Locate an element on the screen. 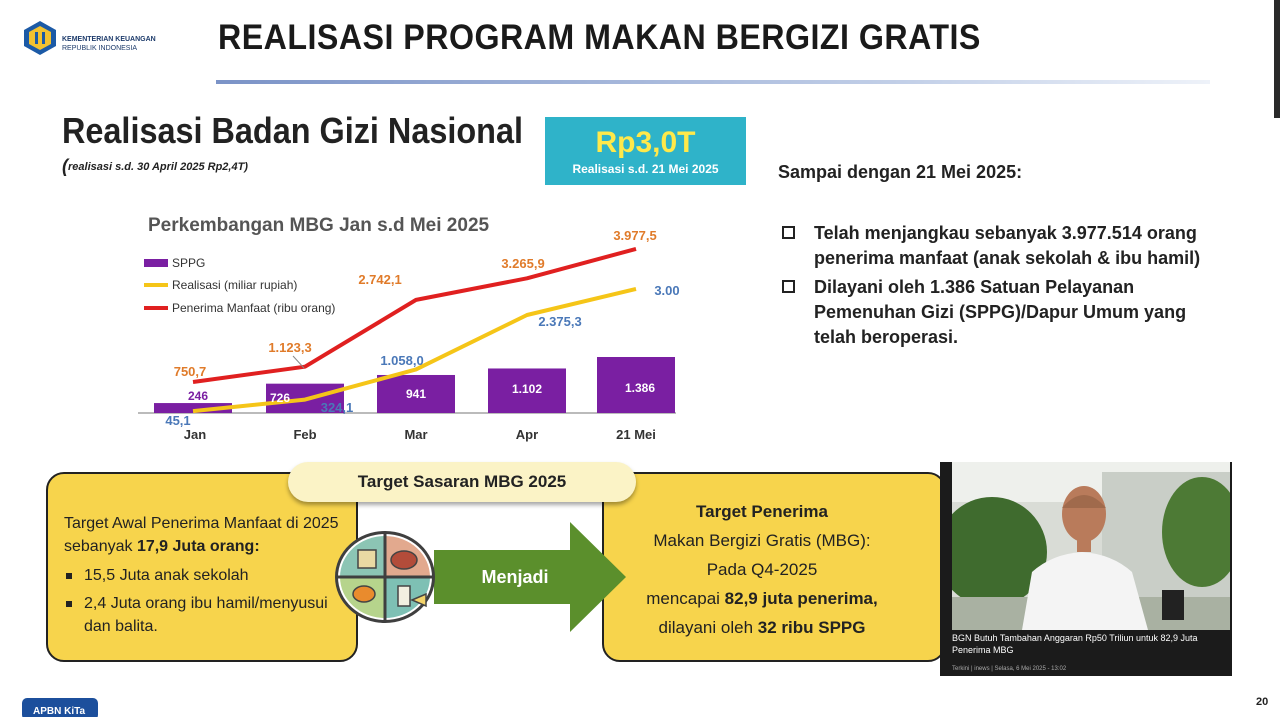 The width and height of the screenshot is (1280, 717). label-realisasi-4: 3.006,1 is located at coordinates (667, 290).